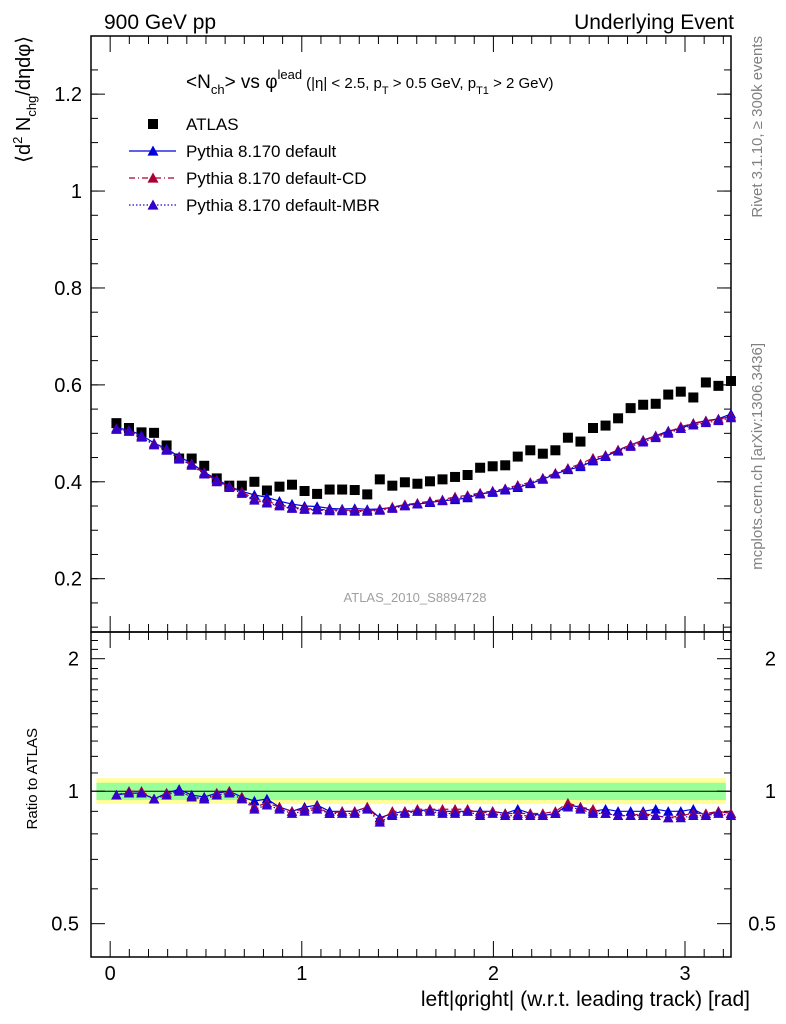 This screenshot has height=1024, width=786. I want to click on main-y-tick-label: 0.6, so click(68, 386).